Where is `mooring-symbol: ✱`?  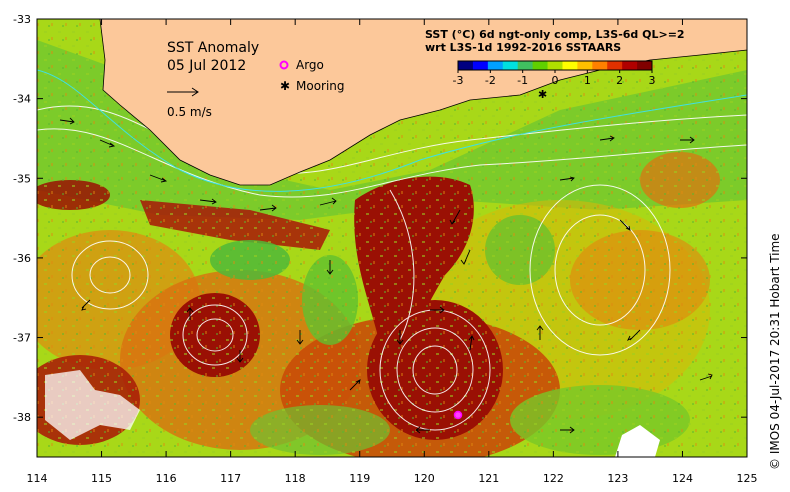
mooring-symbol: ✱ is located at coordinates (285, 86).